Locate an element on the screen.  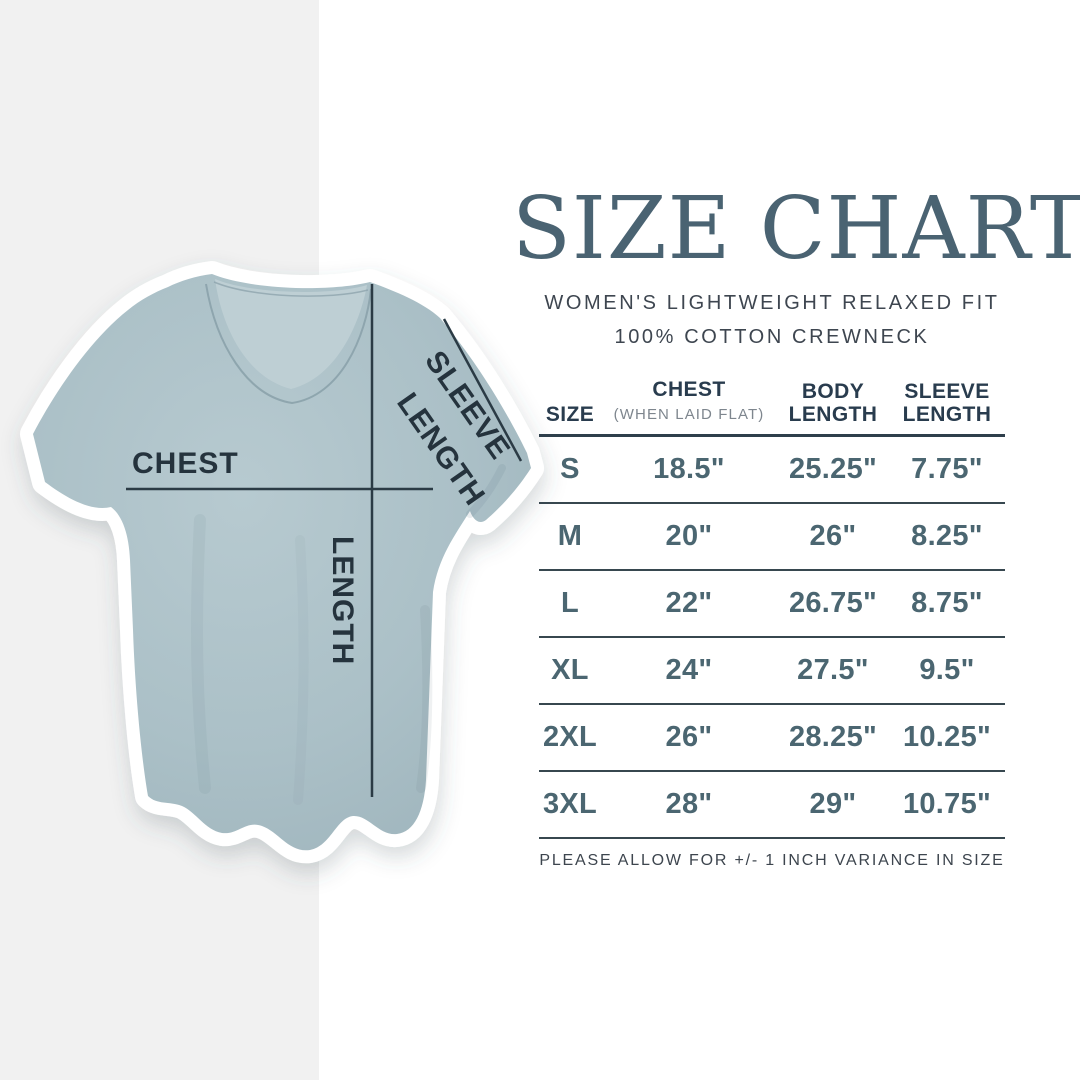
header-body-line1: BODY is located at coordinates (833, 391).